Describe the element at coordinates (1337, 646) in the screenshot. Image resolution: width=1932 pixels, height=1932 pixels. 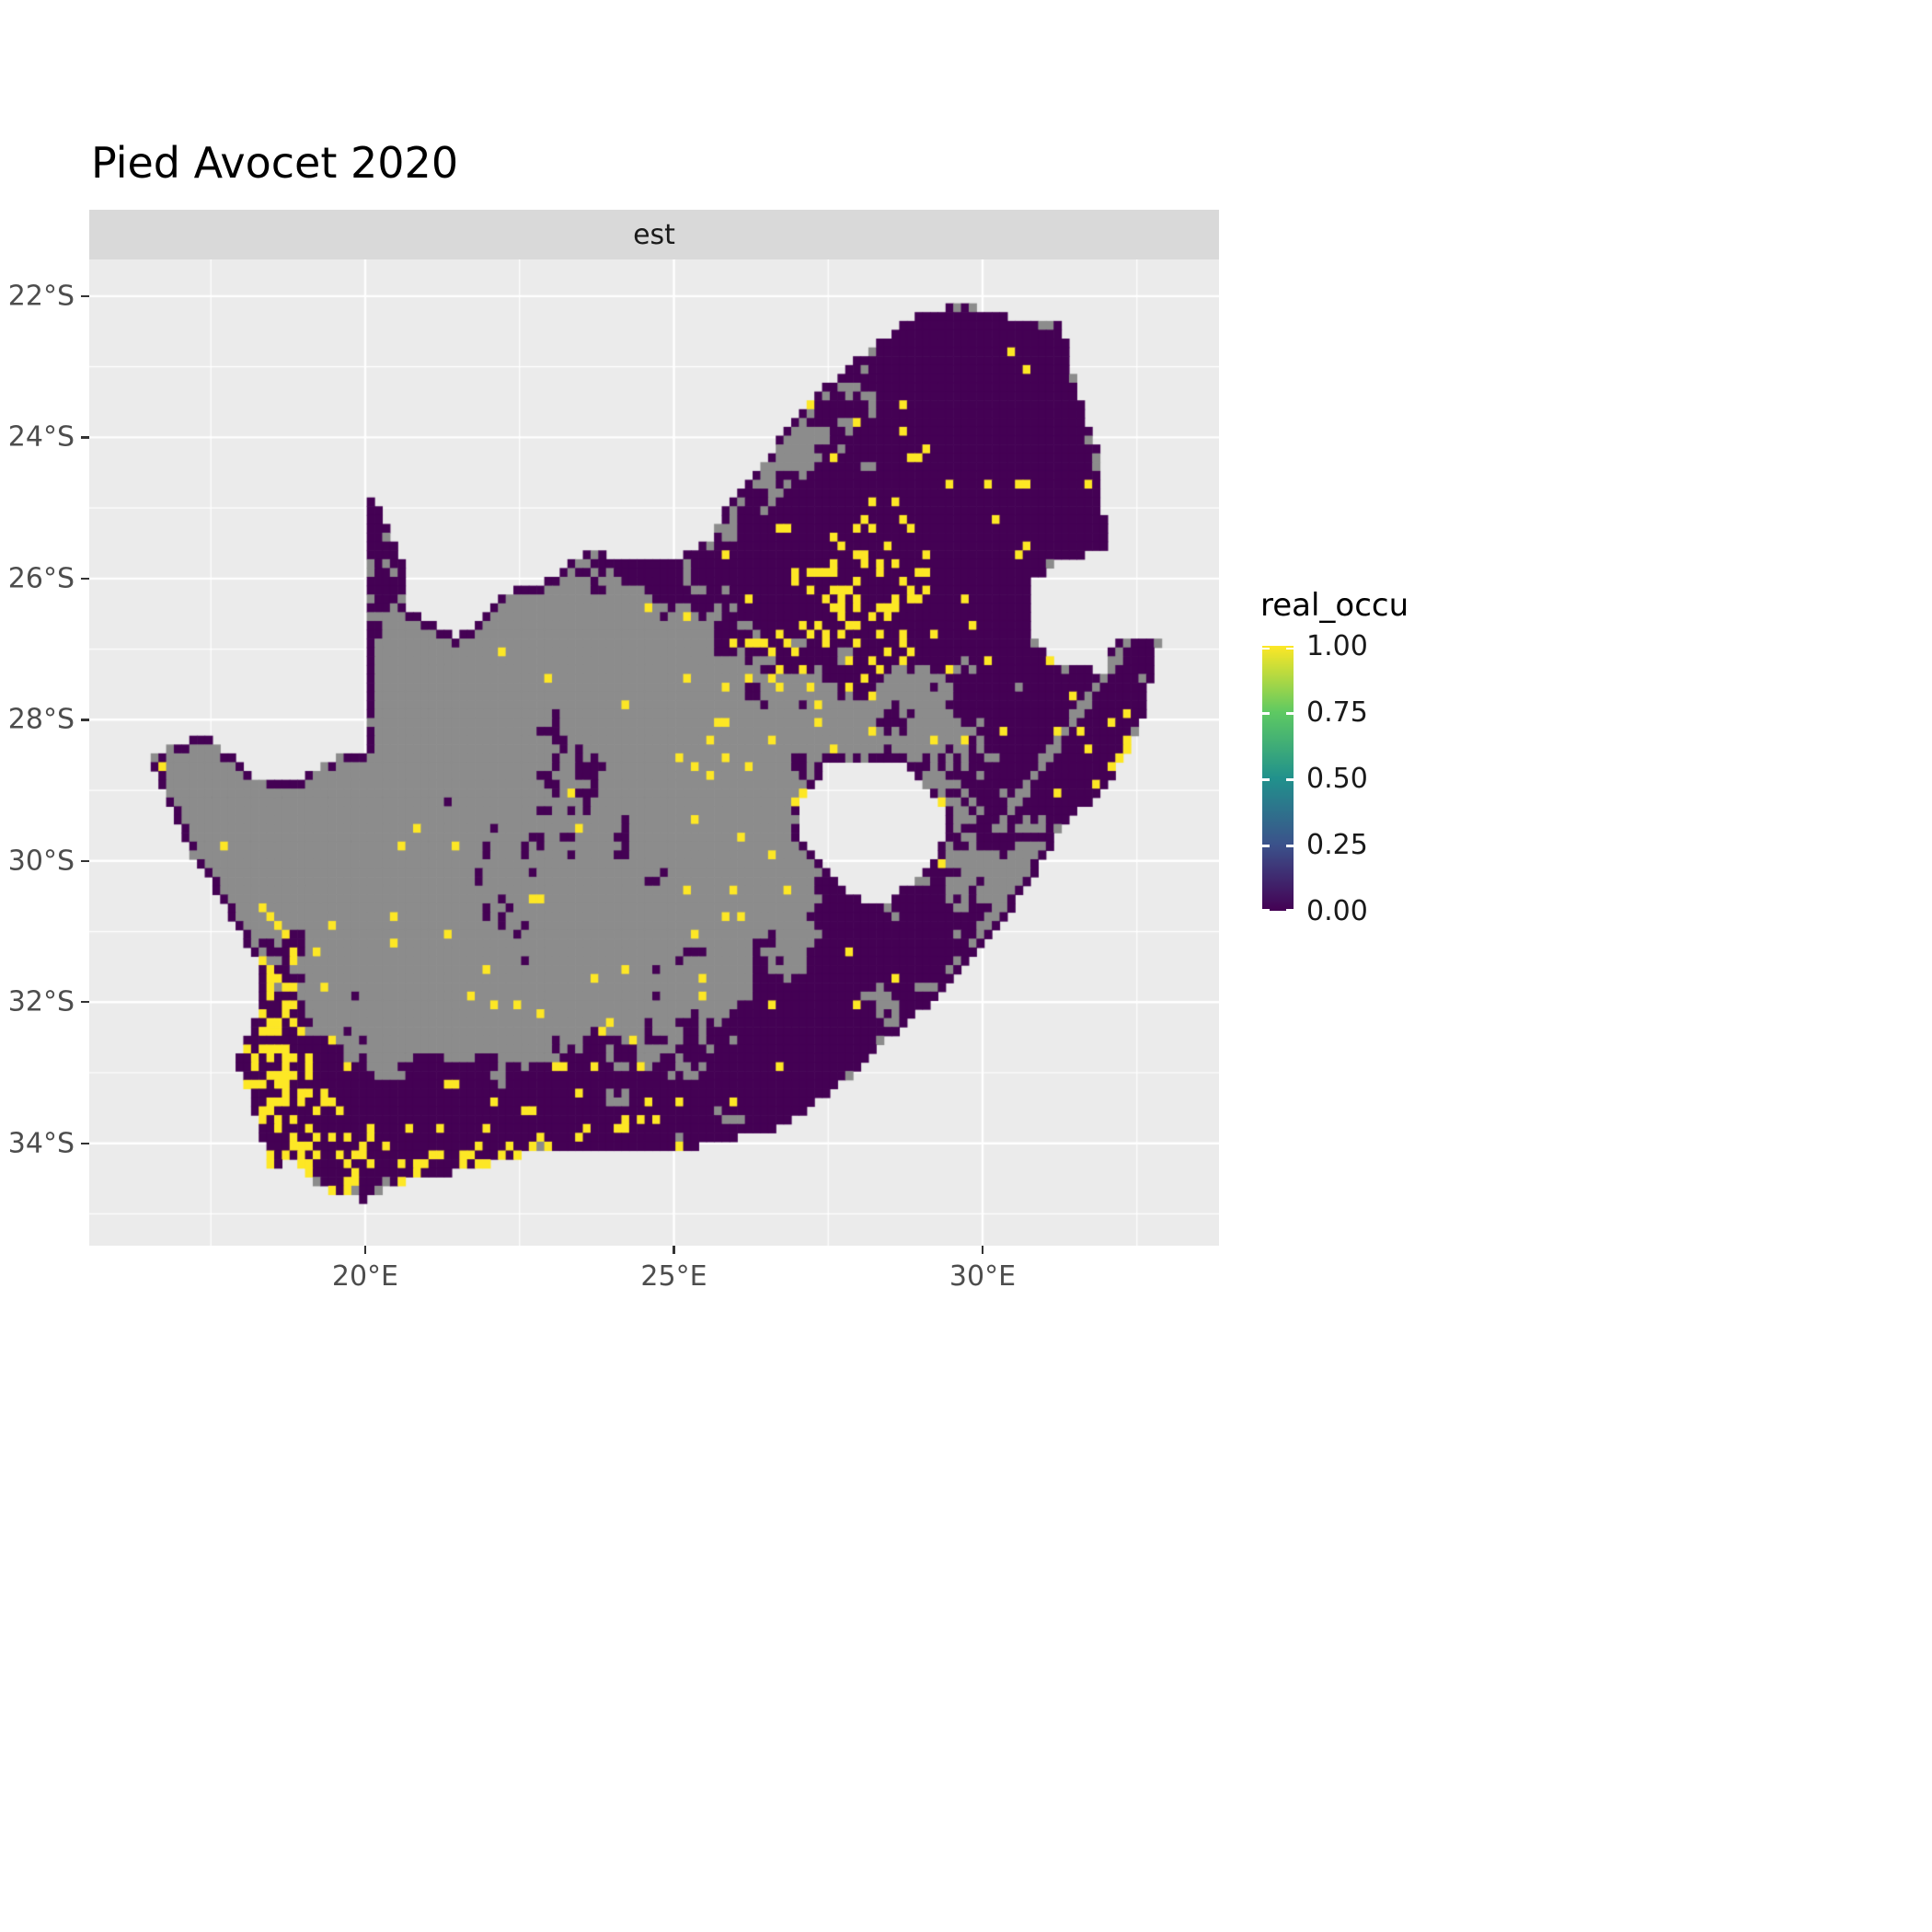
I see `legend-tick-label: 1.00` at that location.